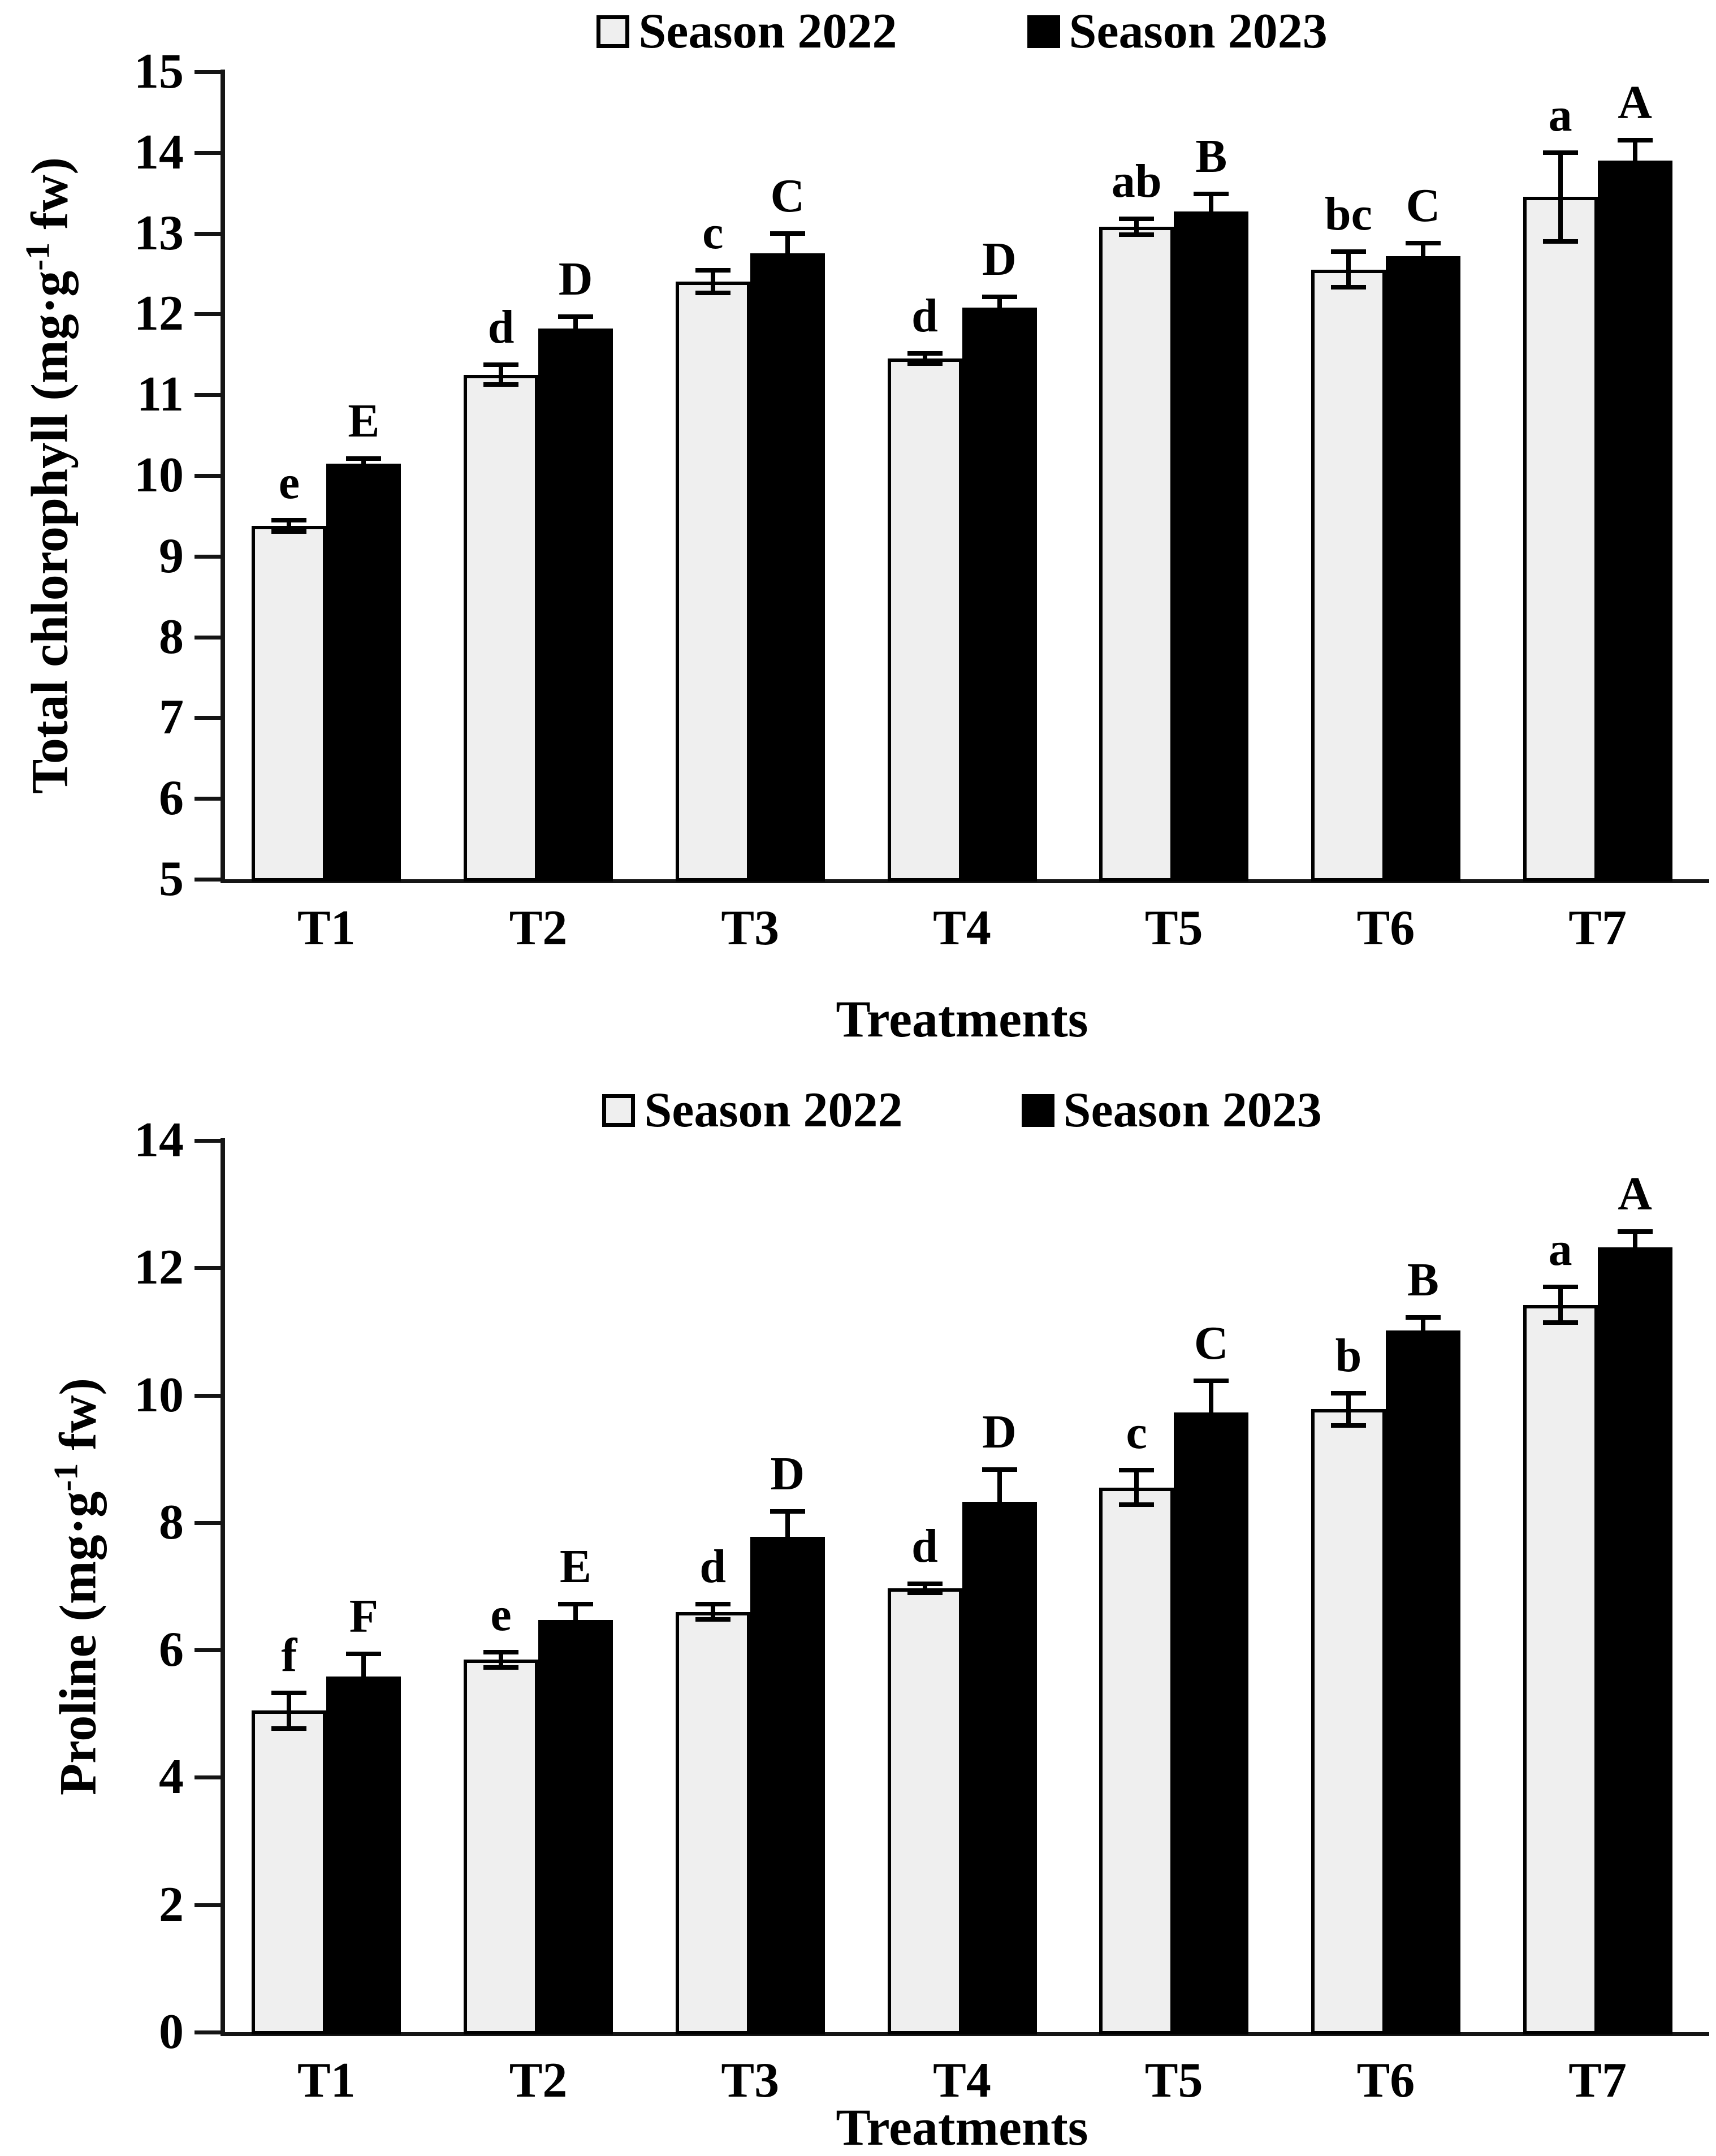 Image resolution: width=1716 pixels, height=2156 pixels. What do you see at coordinates (364, 421) in the screenshot?
I see `significance-letter-season-2023-T1: E` at bounding box center [364, 421].